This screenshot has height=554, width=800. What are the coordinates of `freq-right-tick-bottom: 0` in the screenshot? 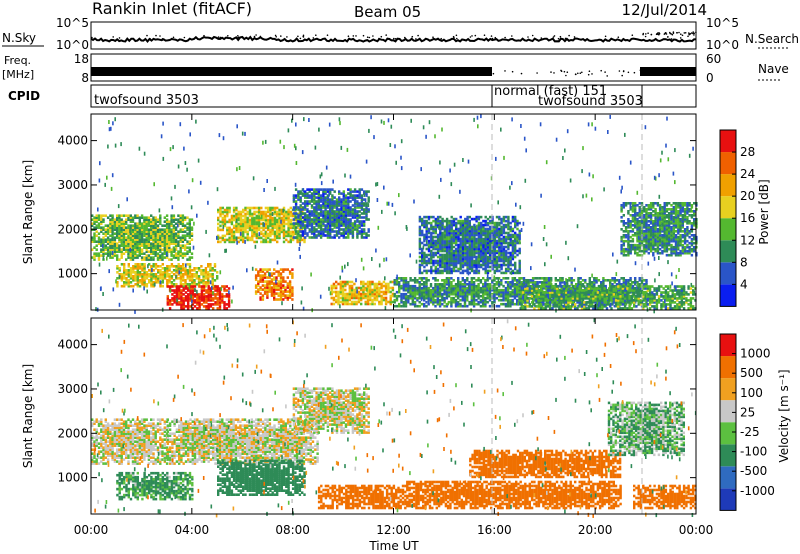 It's located at (710, 78).